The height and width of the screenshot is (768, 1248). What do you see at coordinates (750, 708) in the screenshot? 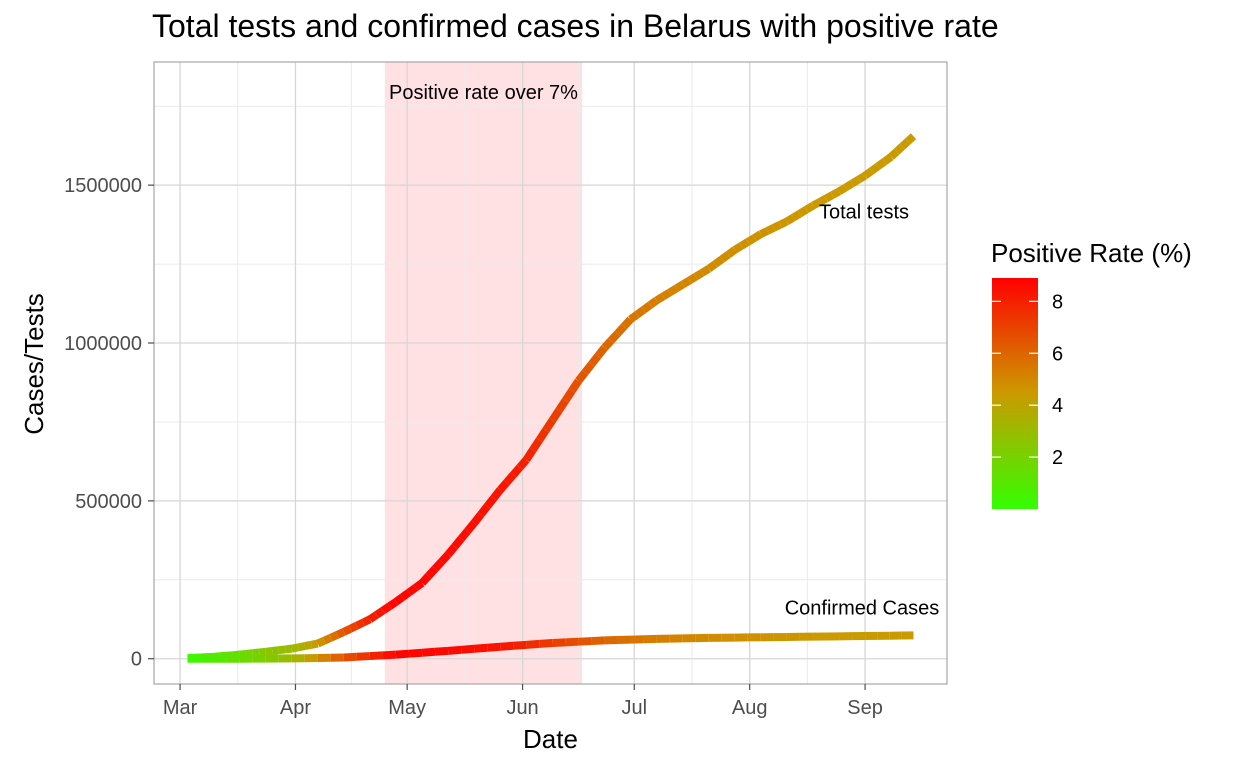
I see `x-tick-label: Aug` at bounding box center [750, 708].